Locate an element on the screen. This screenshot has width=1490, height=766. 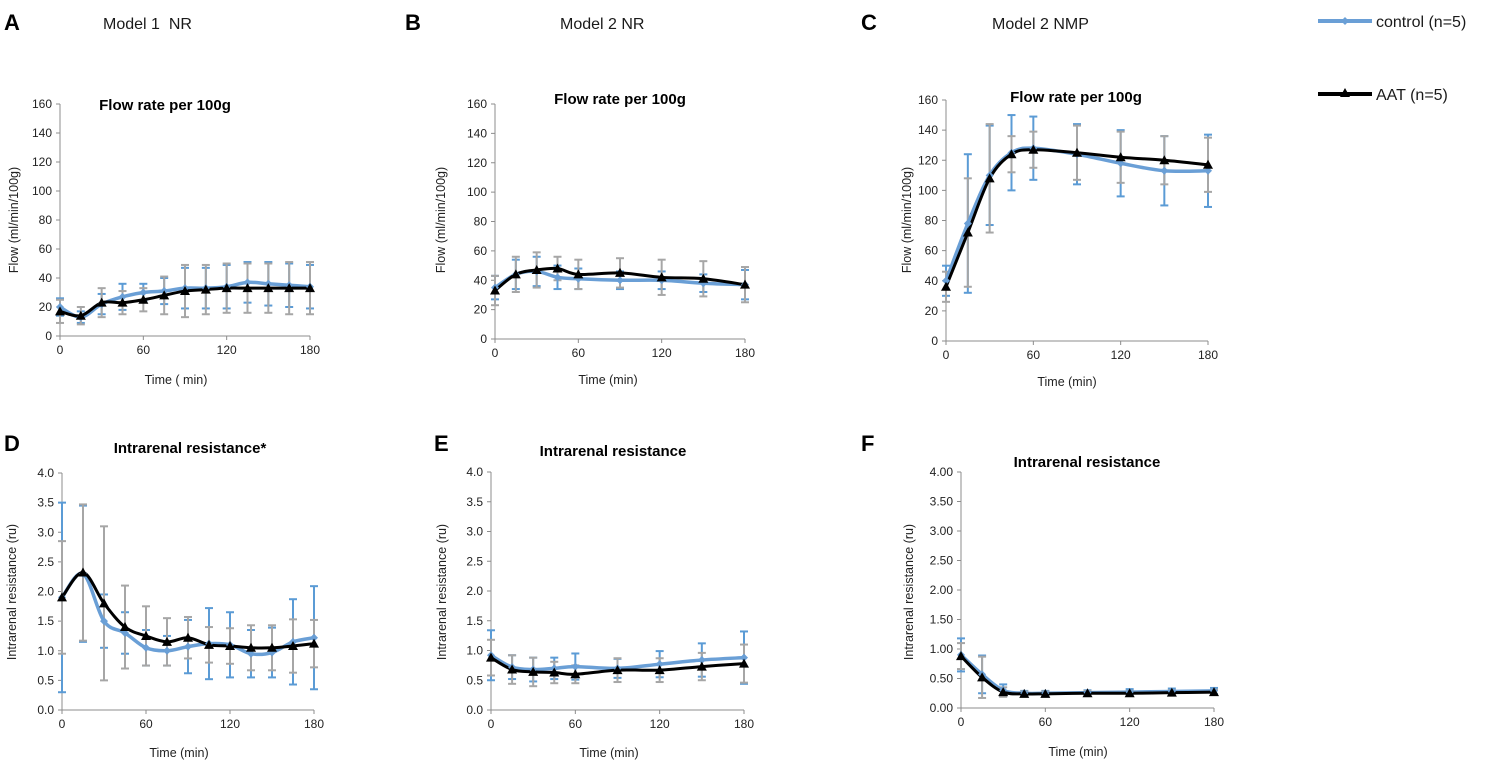
y-tick-label: 0.50 is located at coordinates (942, 679).